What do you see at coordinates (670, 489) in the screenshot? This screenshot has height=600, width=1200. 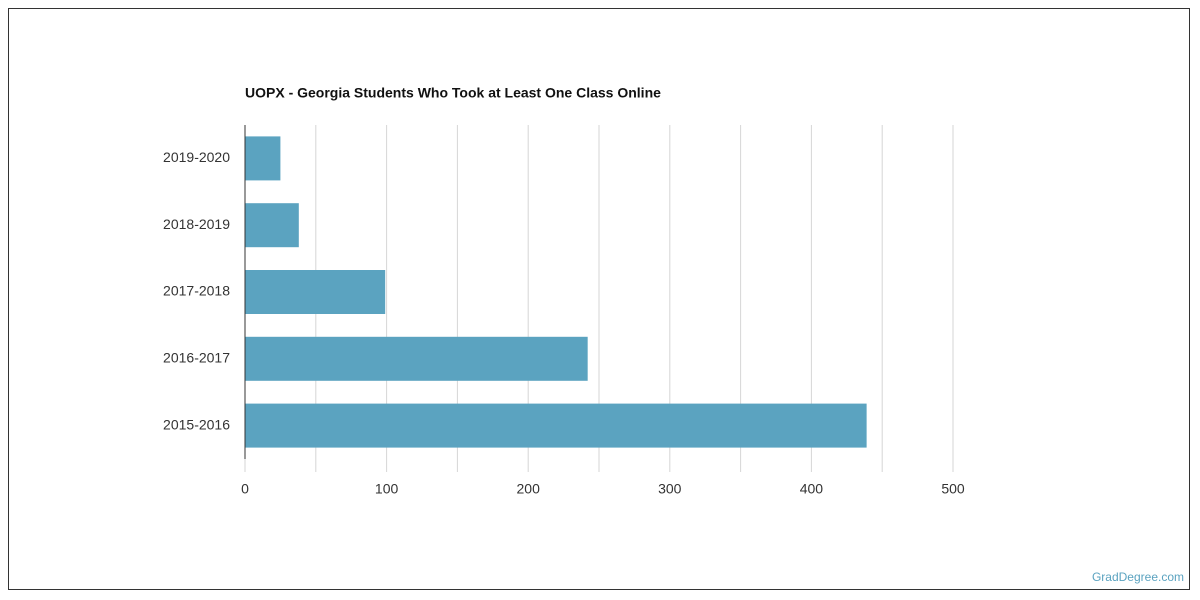 I see `x-tick-label: 300` at bounding box center [670, 489].